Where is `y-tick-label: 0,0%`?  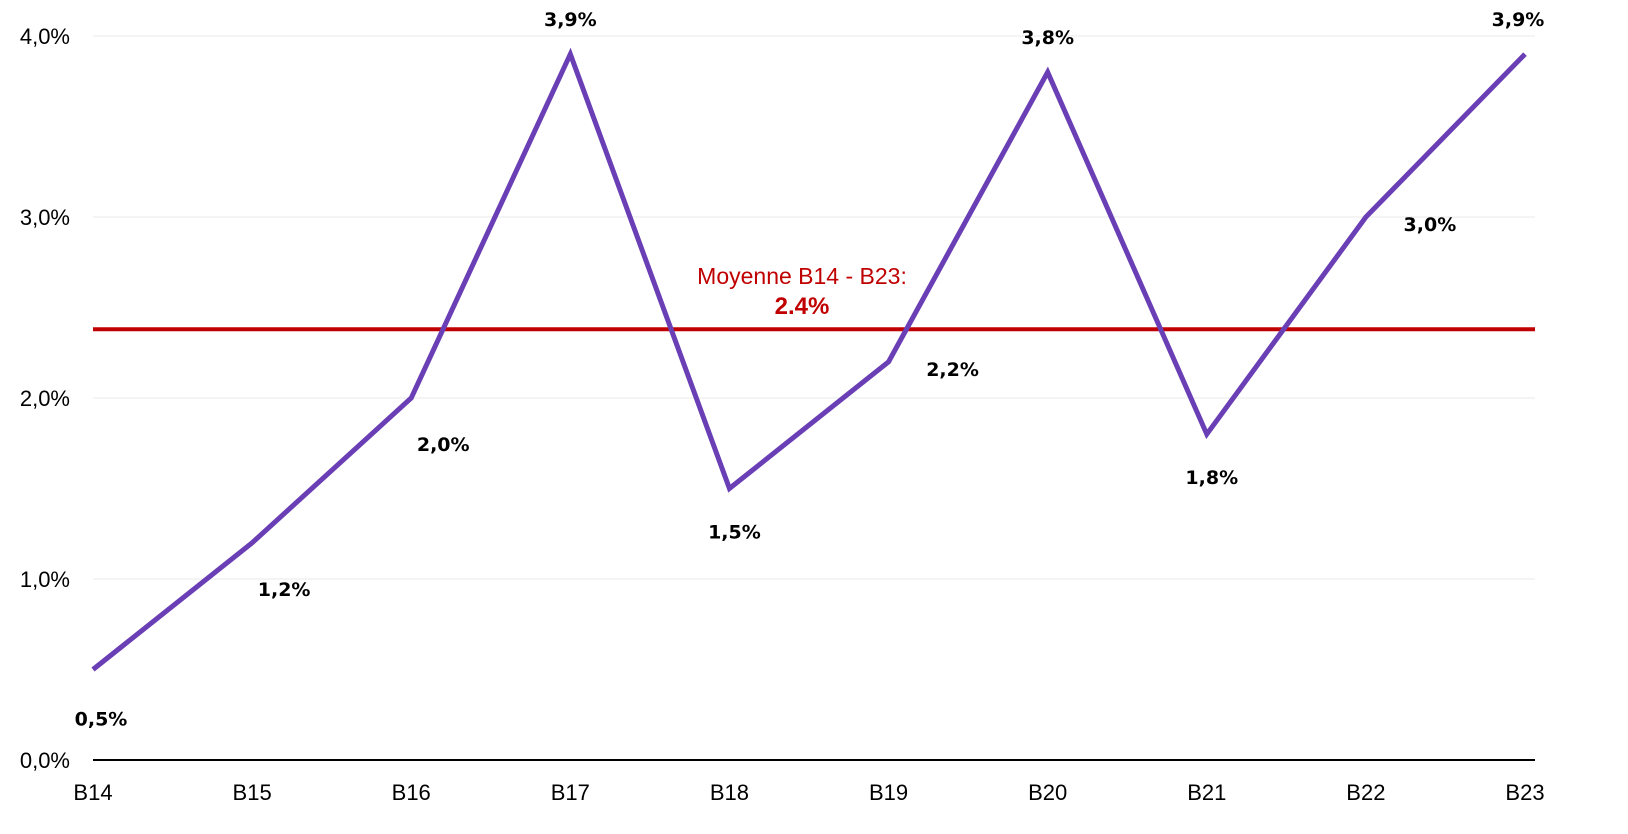
y-tick-label: 0,0% is located at coordinates (45, 760).